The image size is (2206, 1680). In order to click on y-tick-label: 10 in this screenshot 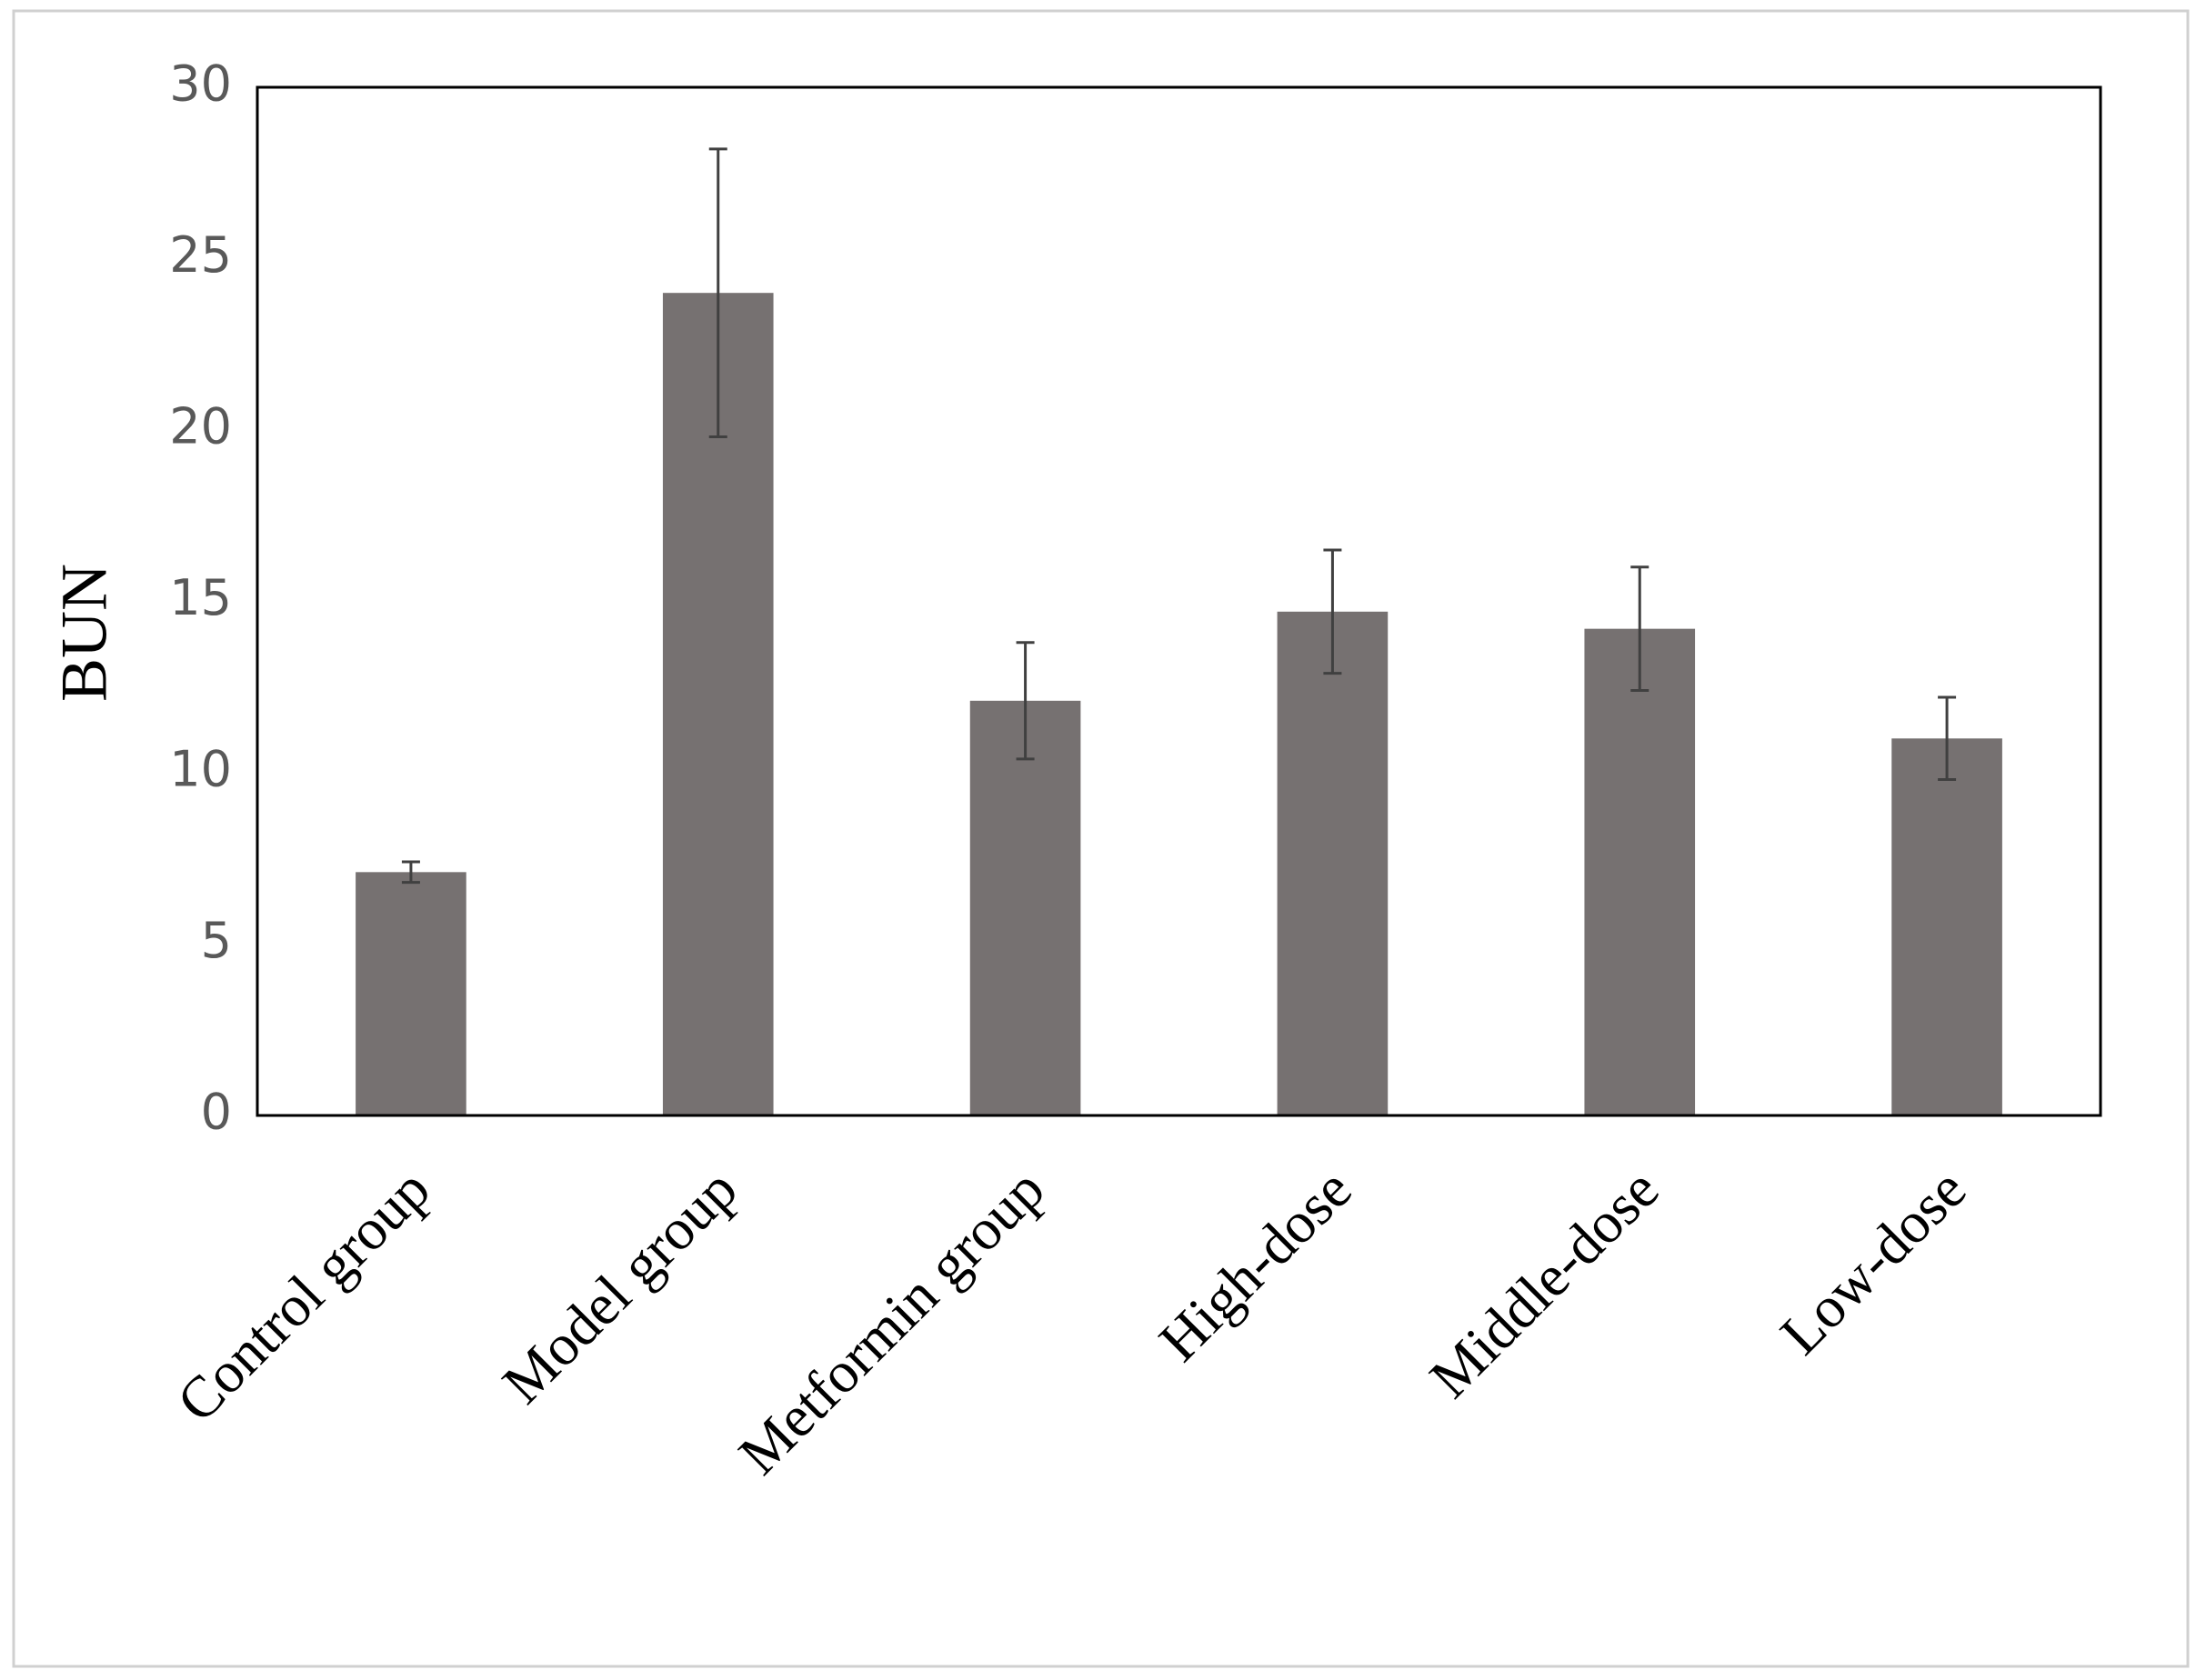, I will do `click(200, 769)`.